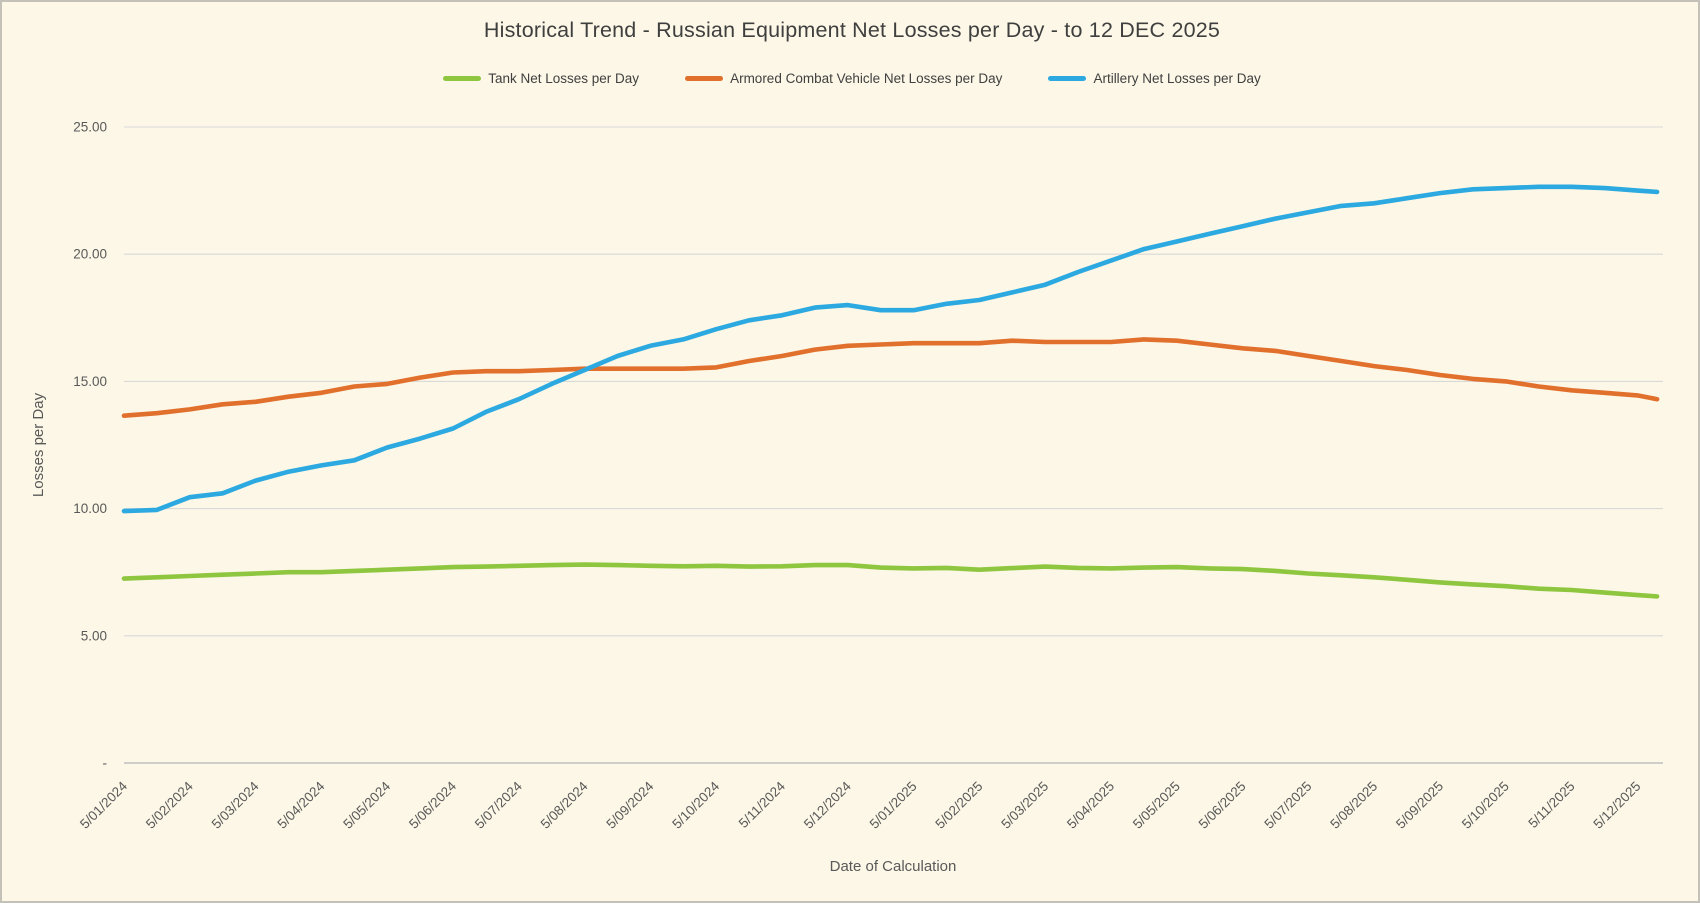 Image resolution: width=1700 pixels, height=905 pixels. Describe the element at coordinates (94, 635) in the screenshot. I see `y-tick-label: 5.00` at that location.